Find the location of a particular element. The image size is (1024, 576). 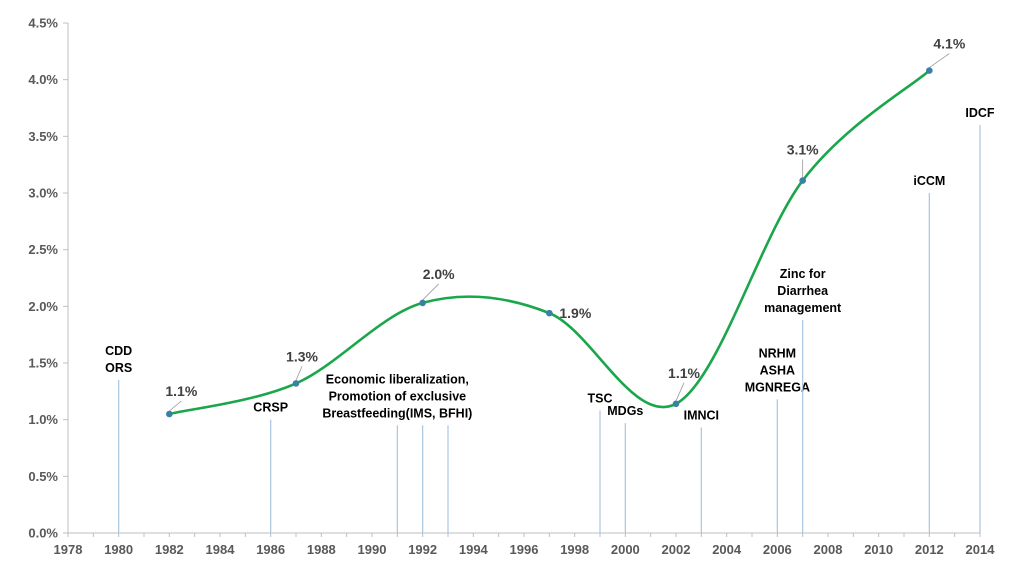

annotation-text: ORS is located at coordinates (118, 368).